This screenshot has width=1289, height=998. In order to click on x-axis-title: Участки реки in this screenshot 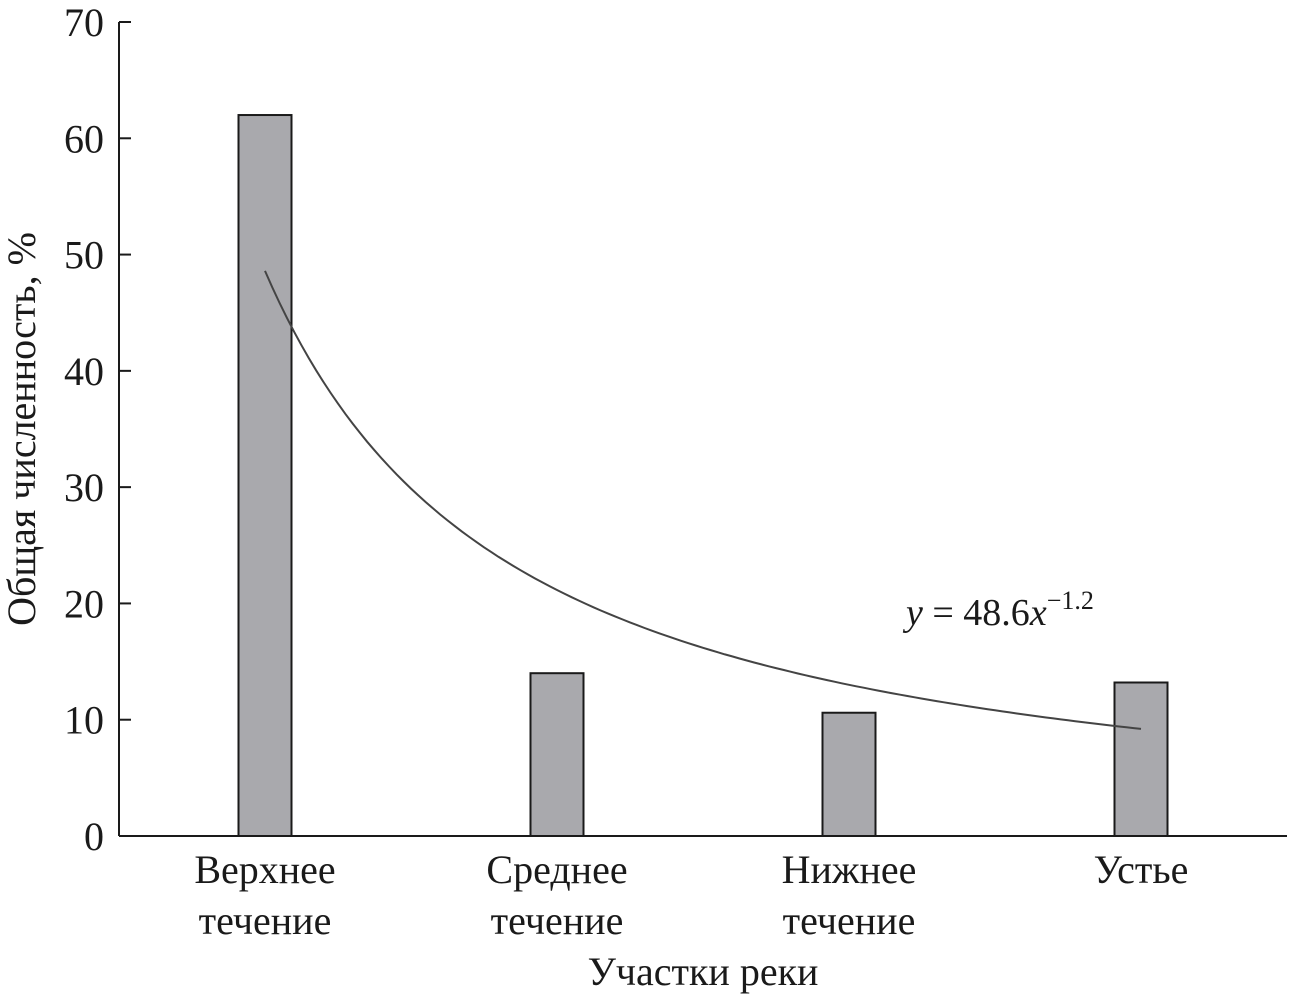, I will do `click(703, 971)`.